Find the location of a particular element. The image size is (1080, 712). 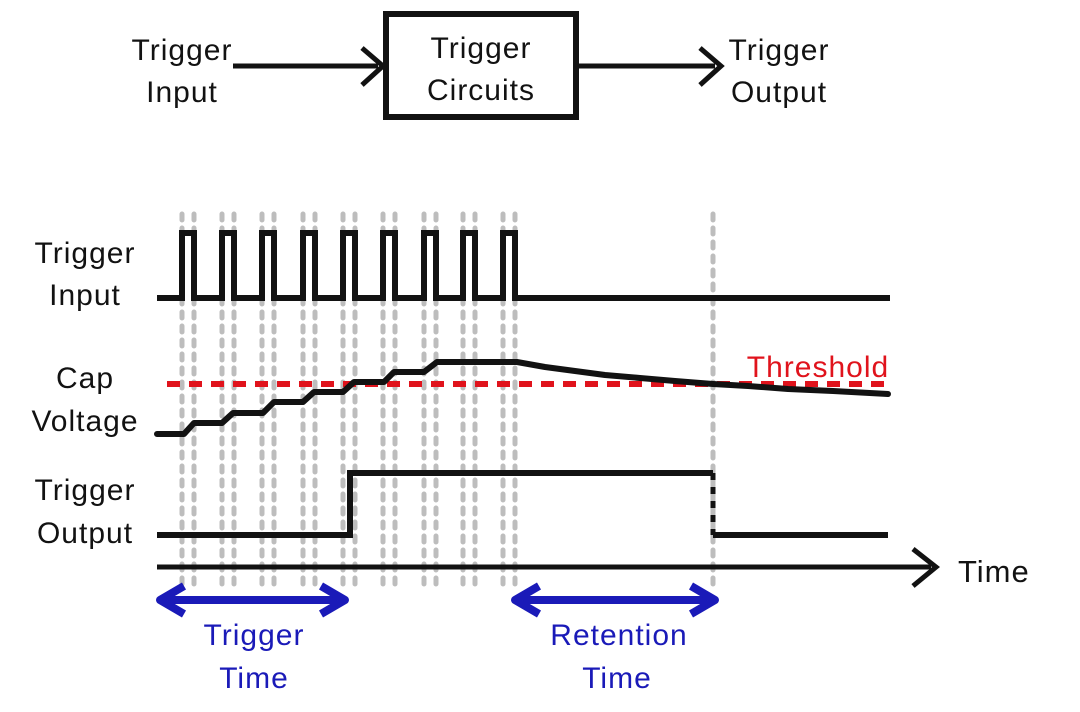

row-cap-label-line2: Voltage is located at coordinates (84, 421).